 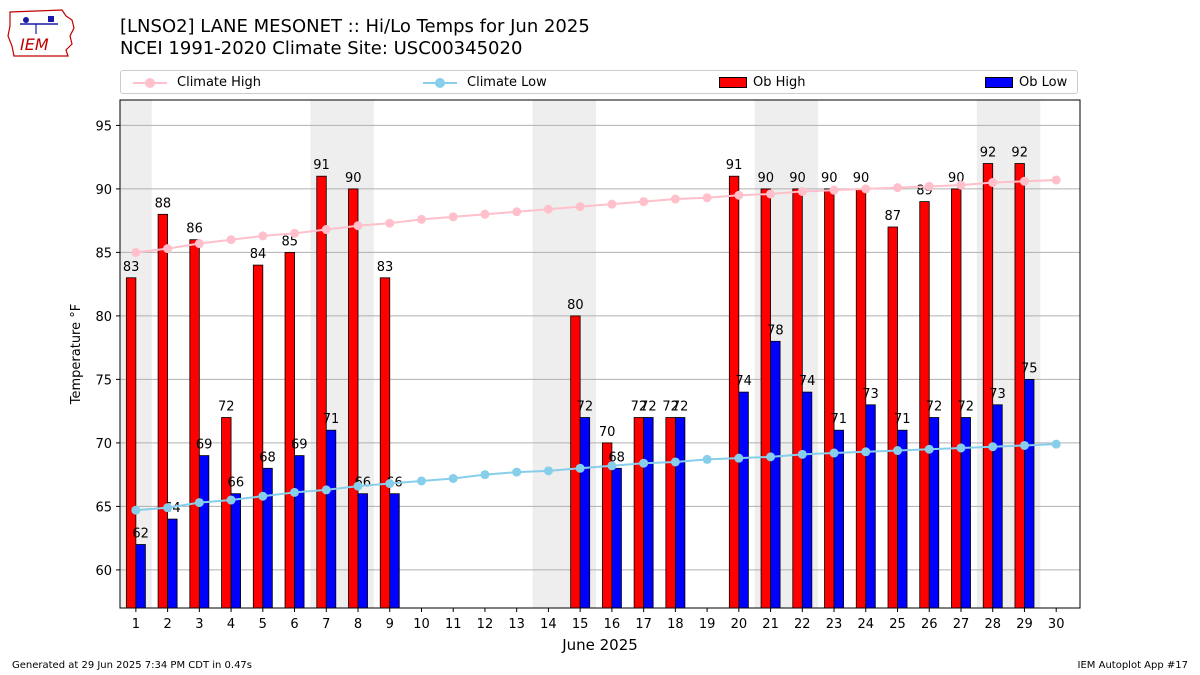 I want to click on ob-low-data-label: 75, so click(x=1029, y=368).